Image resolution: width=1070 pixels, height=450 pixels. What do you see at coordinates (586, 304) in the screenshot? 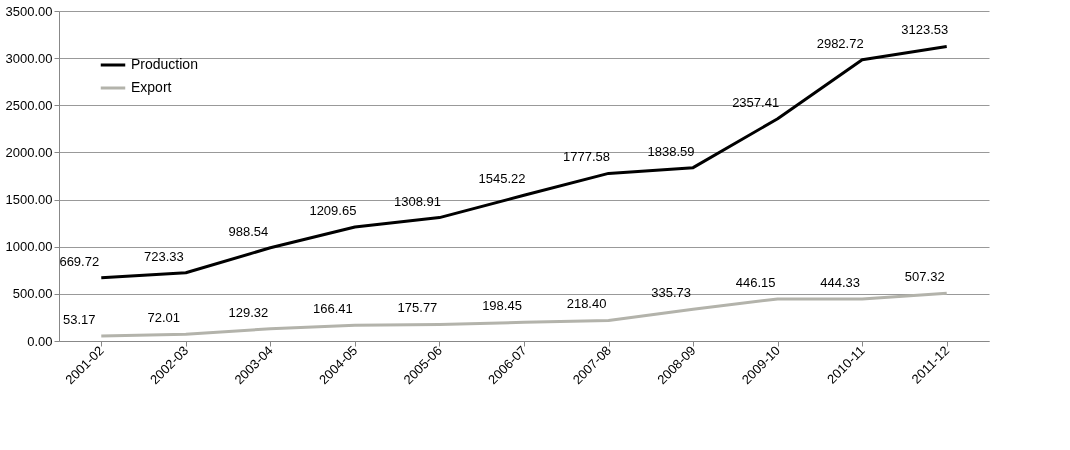
I see `data-label: 218.40` at bounding box center [586, 304].